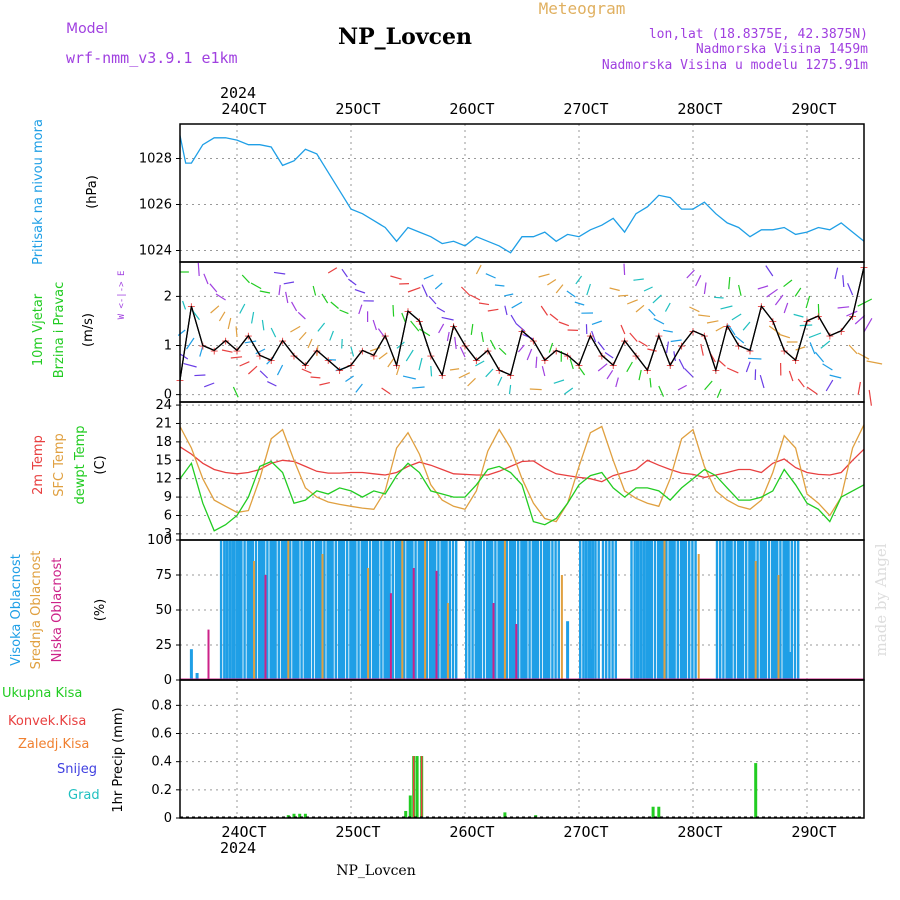 Image resolution: width=900 pixels, height=900 pixels. Describe the element at coordinates (163, 423) in the screenshot. I see `y-tick-label: 21` at that location.